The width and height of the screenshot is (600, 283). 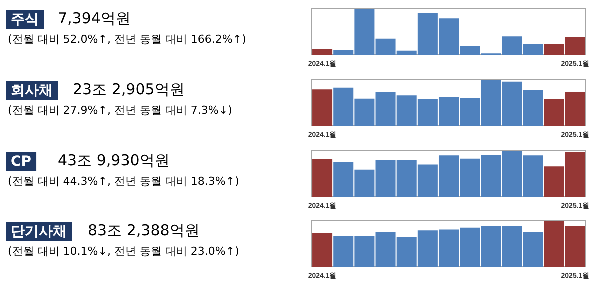 I want to click on text: 23조 2,905억원, so click(x=129, y=89).